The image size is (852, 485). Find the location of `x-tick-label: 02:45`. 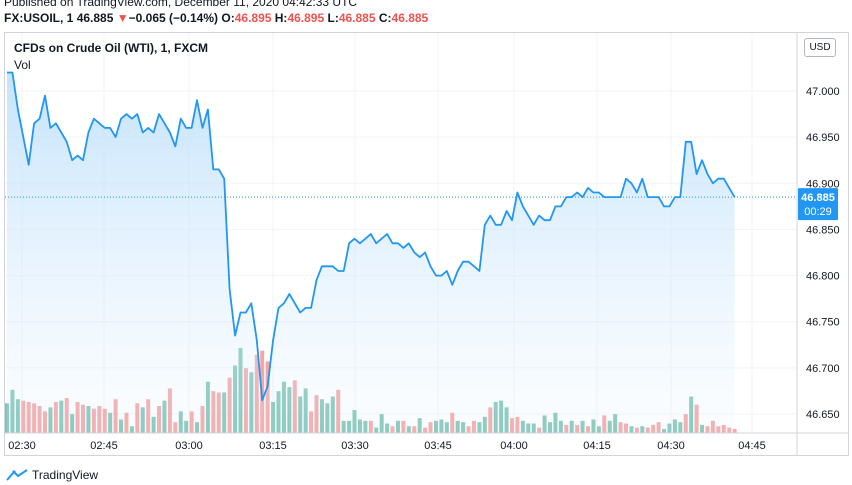

x-tick-label: 02:45 is located at coordinates (104, 446).